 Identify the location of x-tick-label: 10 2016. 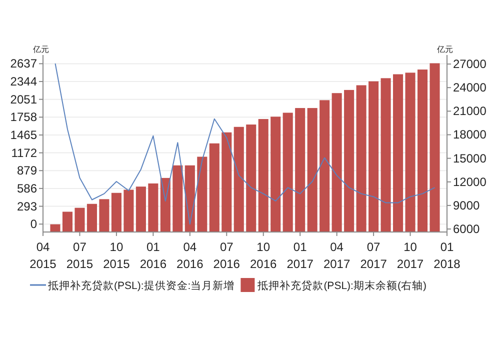
(264, 255).